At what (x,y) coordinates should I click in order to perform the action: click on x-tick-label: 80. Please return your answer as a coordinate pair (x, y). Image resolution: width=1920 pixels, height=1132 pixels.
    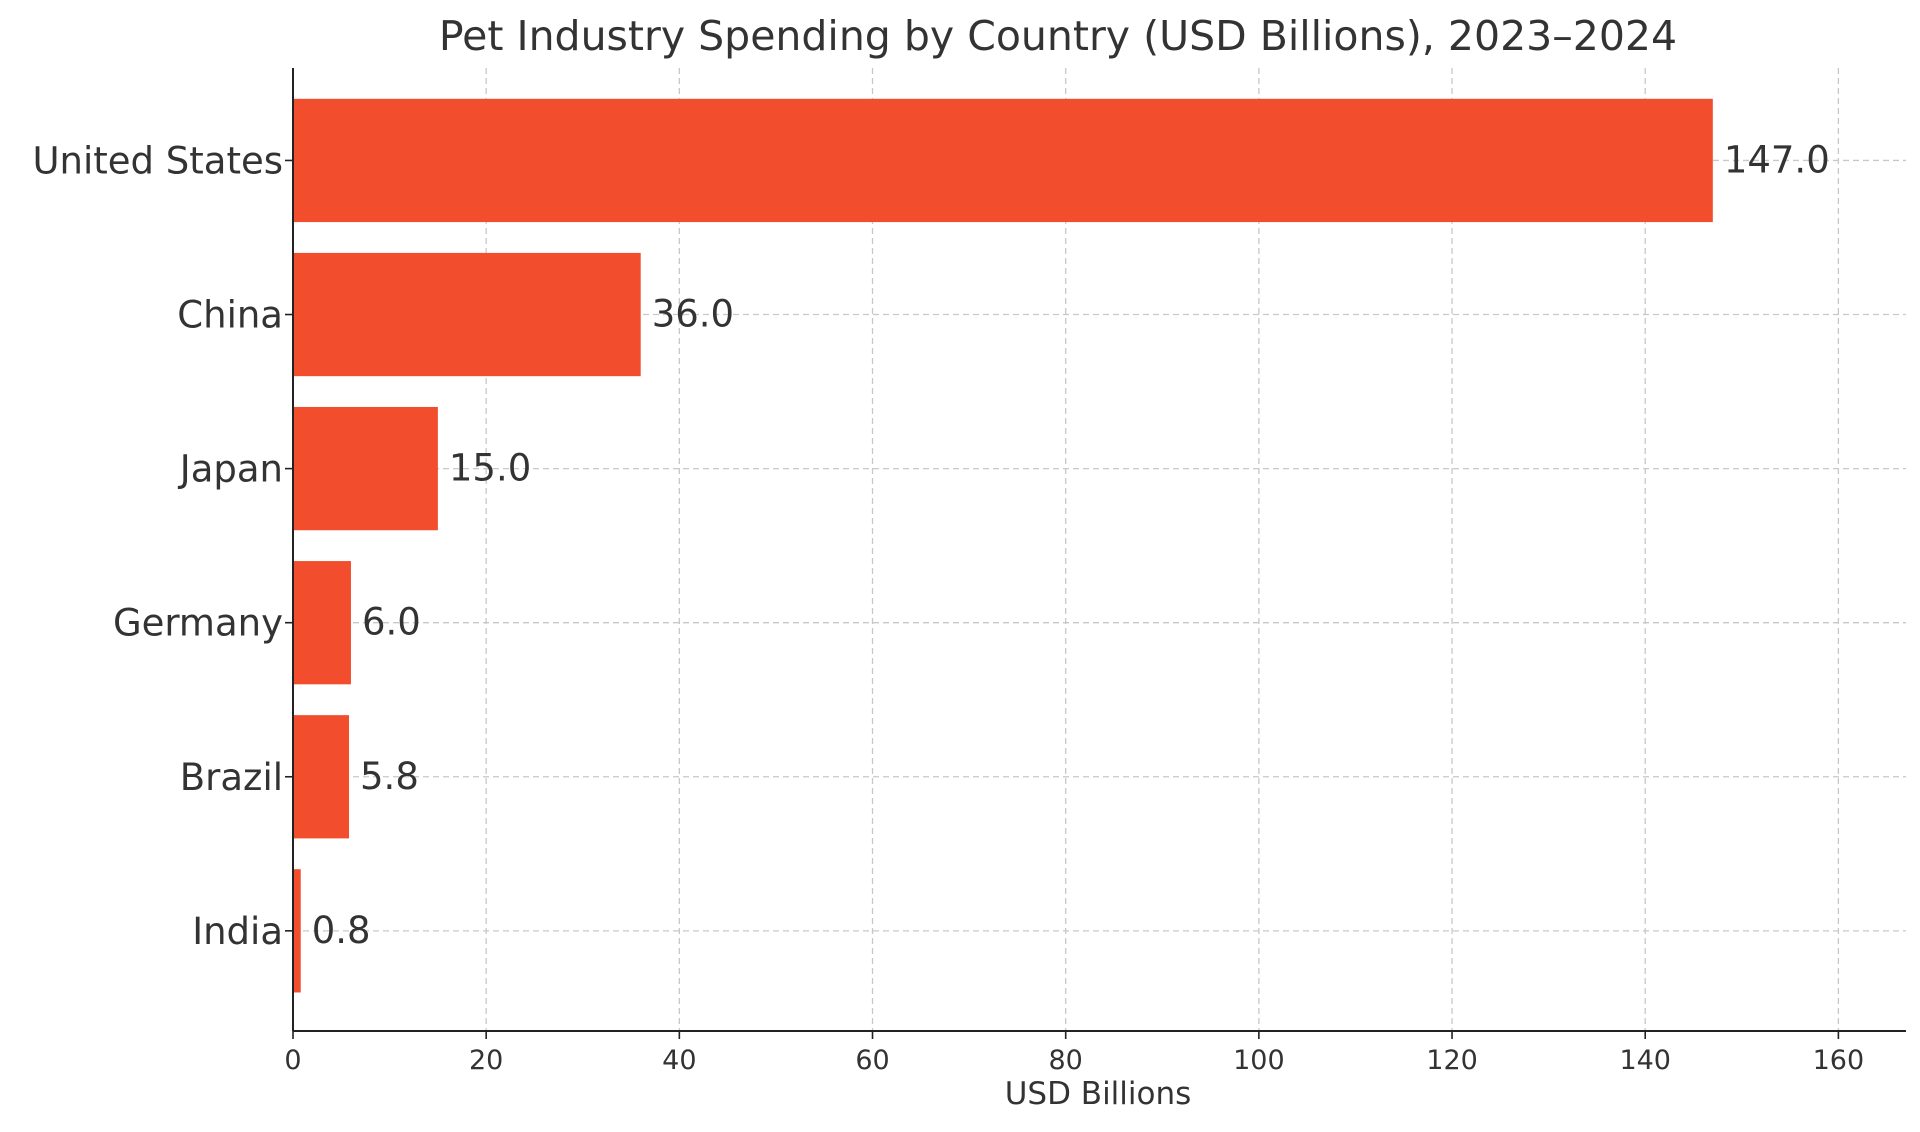
    Looking at the image, I should click on (1066, 1060).